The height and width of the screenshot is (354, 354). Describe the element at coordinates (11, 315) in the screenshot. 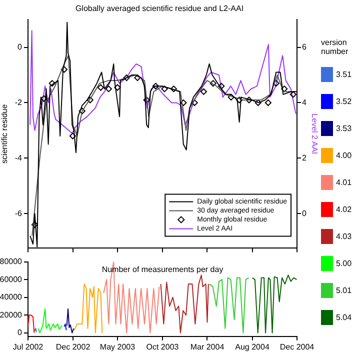

I see `y-tick-label: 20000` at that location.